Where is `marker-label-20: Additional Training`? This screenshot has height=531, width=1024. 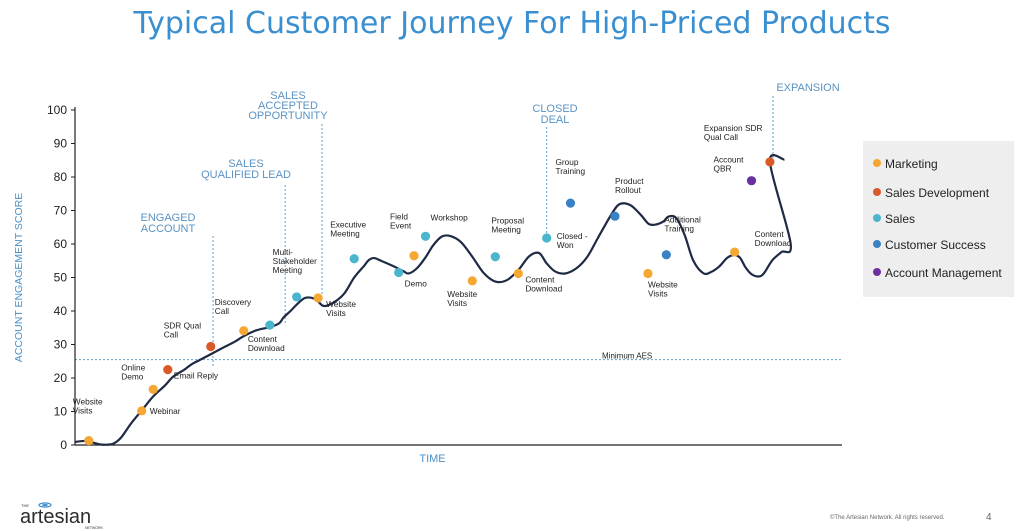 marker-label-20: Additional Training is located at coordinates (682, 224).